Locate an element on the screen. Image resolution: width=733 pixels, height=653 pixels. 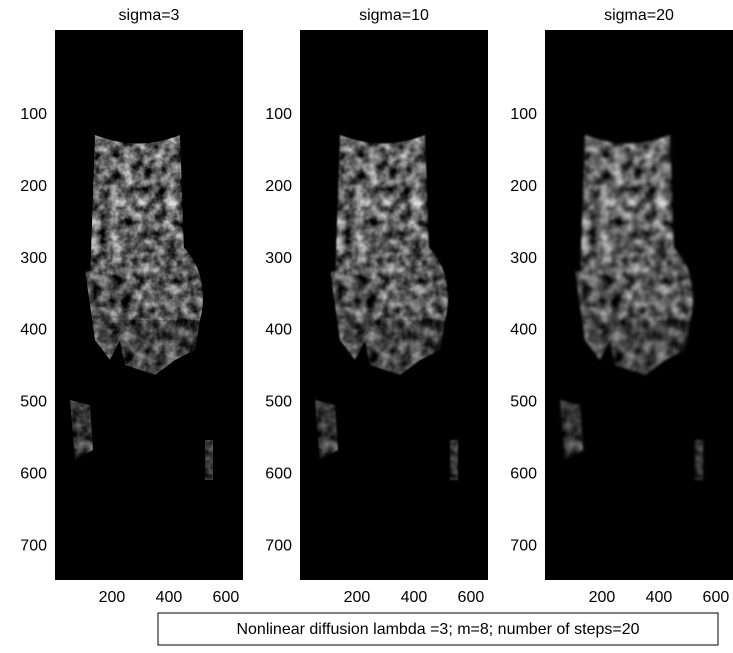
panel-title: sigma=10 is located at coordinates (394, 15).